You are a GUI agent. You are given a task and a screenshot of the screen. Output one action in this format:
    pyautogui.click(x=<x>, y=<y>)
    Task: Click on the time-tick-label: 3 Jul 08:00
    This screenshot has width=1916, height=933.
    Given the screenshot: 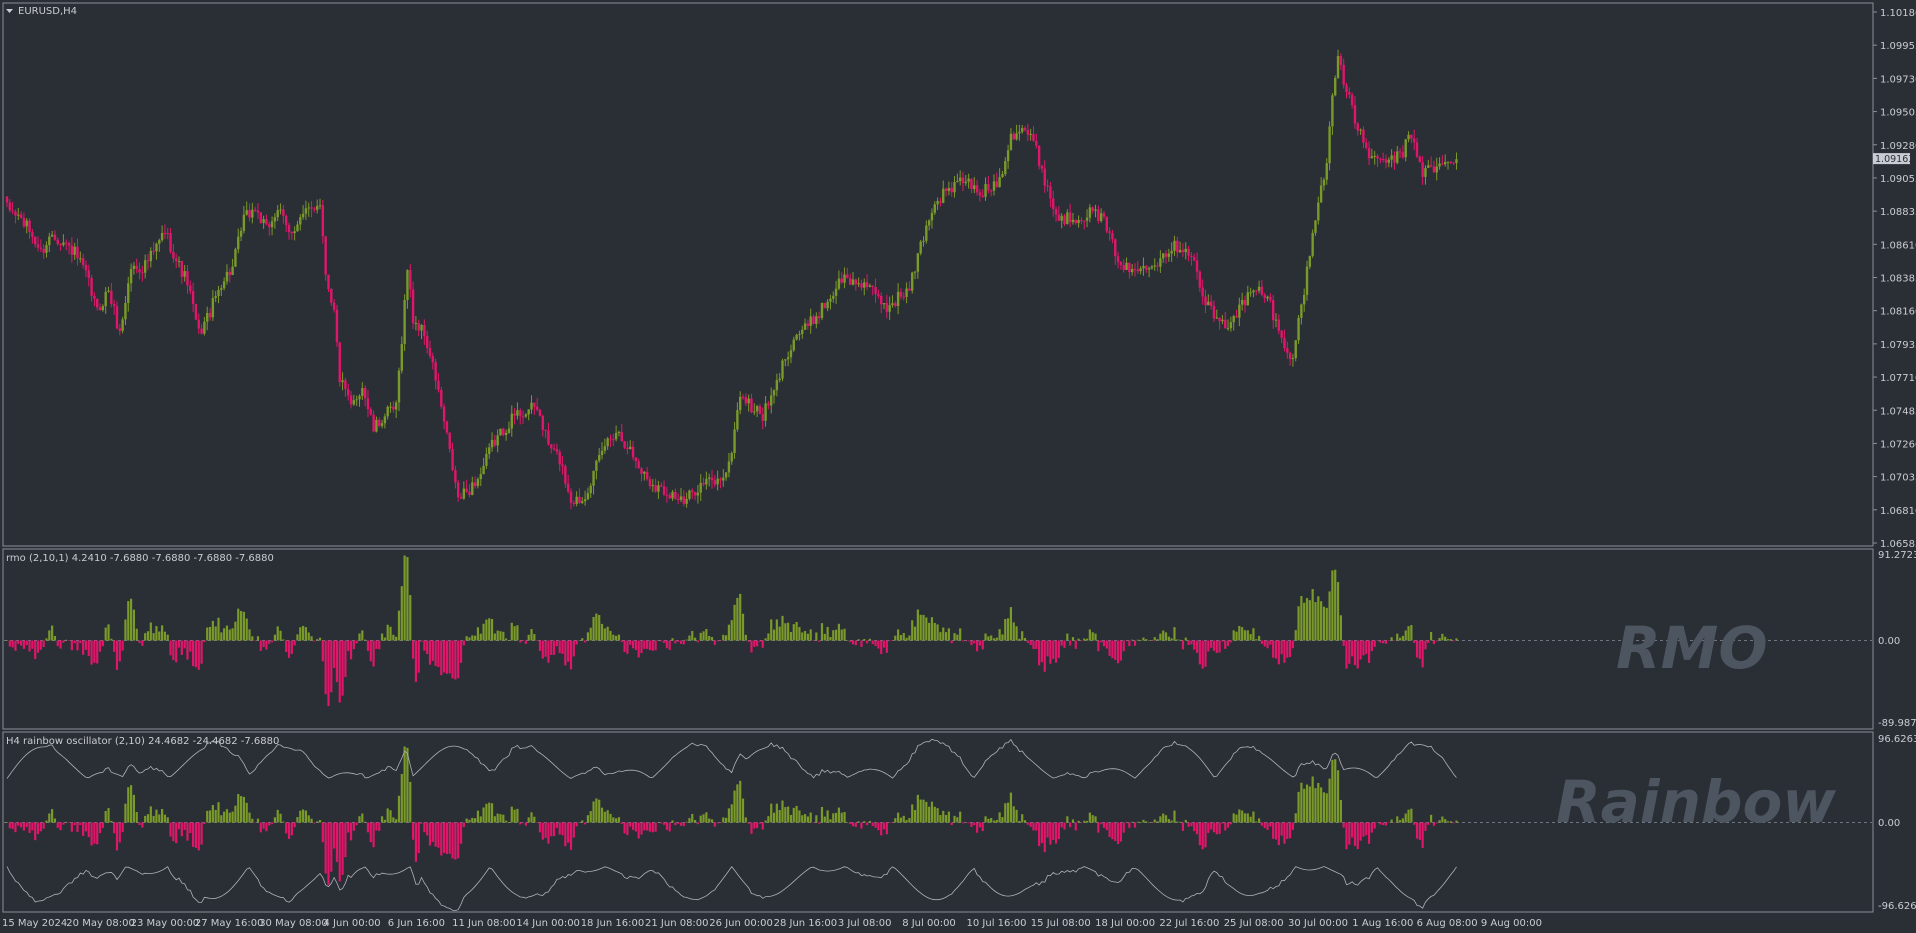 What is the action you would take?
    pyautogui.click(x=865, y=923)
    